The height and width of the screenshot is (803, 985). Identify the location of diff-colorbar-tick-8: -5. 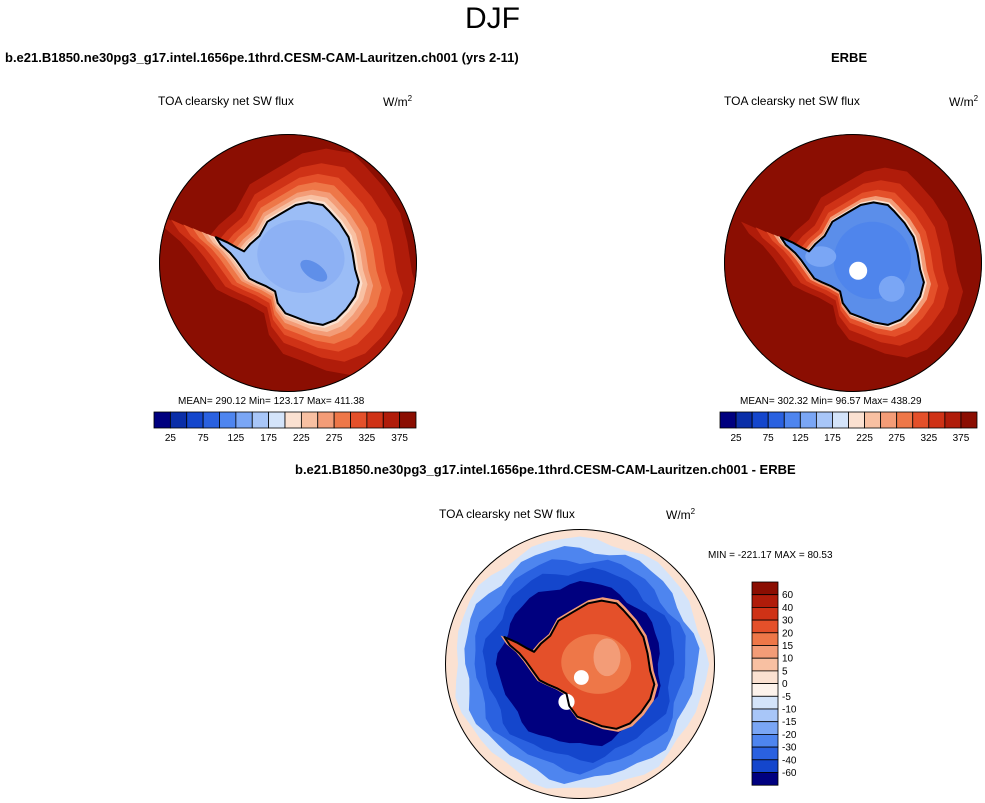
(786, 697).